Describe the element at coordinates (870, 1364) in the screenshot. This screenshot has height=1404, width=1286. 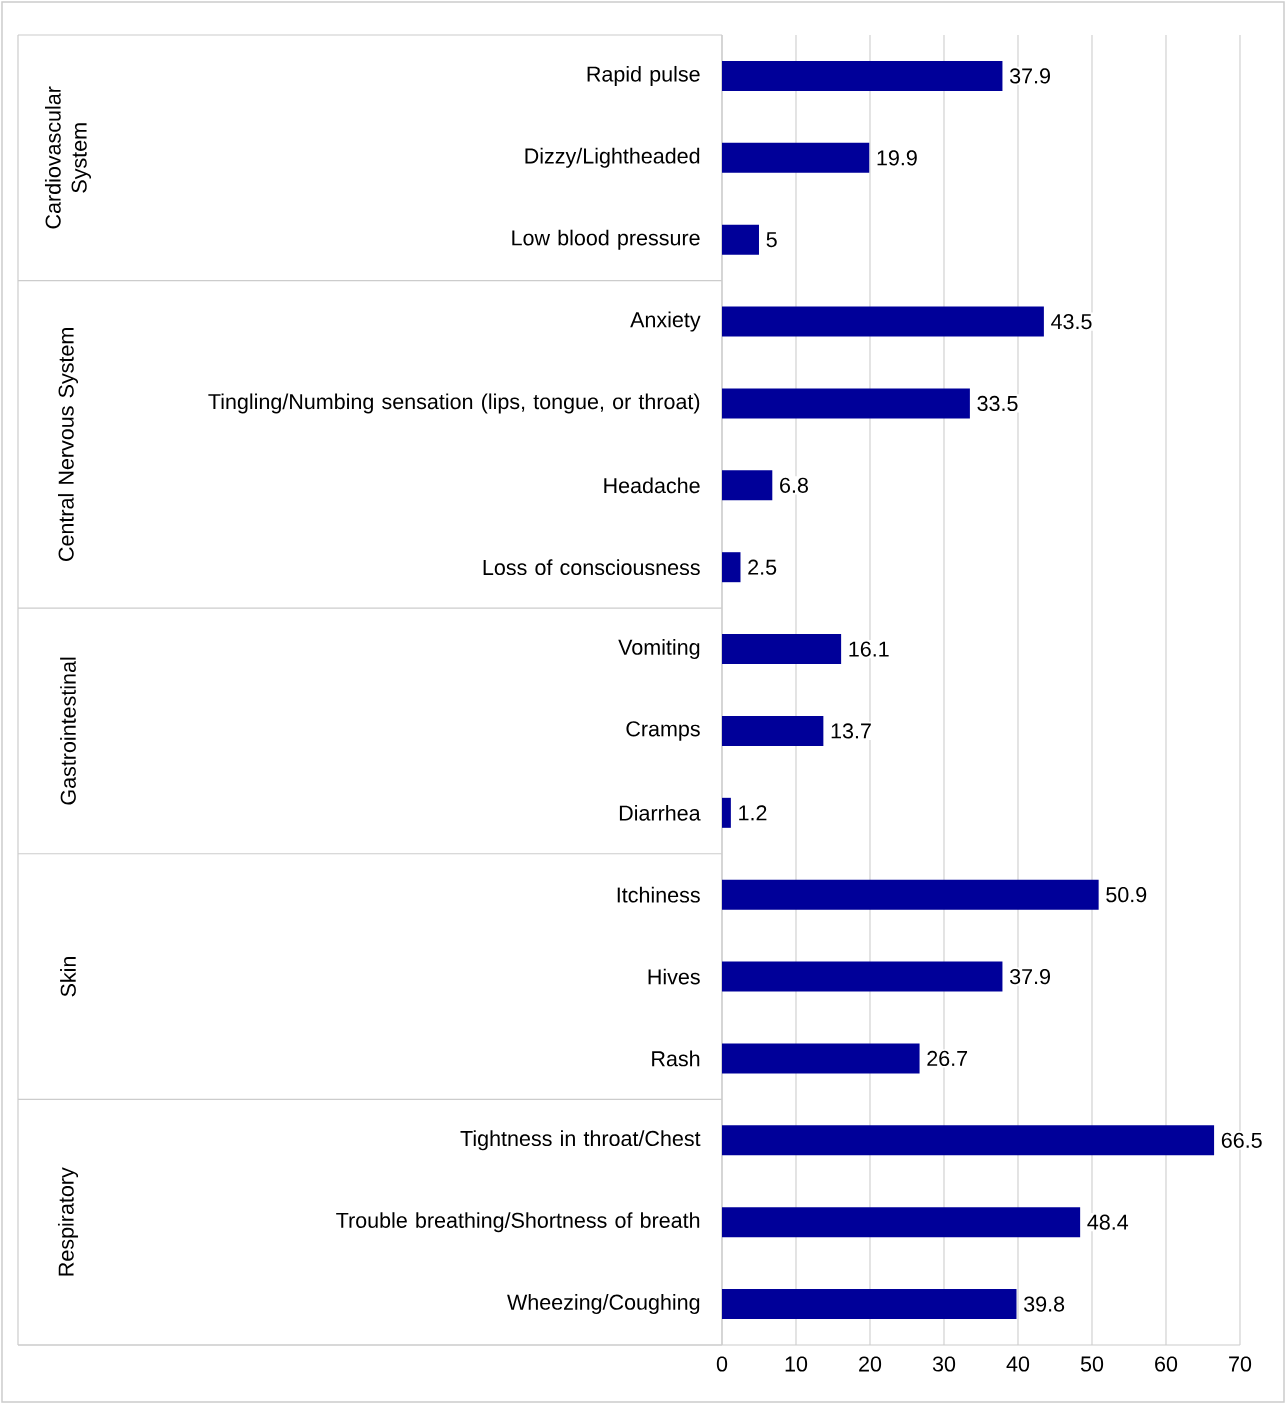
I see `x-tick-label: 20` at that location.